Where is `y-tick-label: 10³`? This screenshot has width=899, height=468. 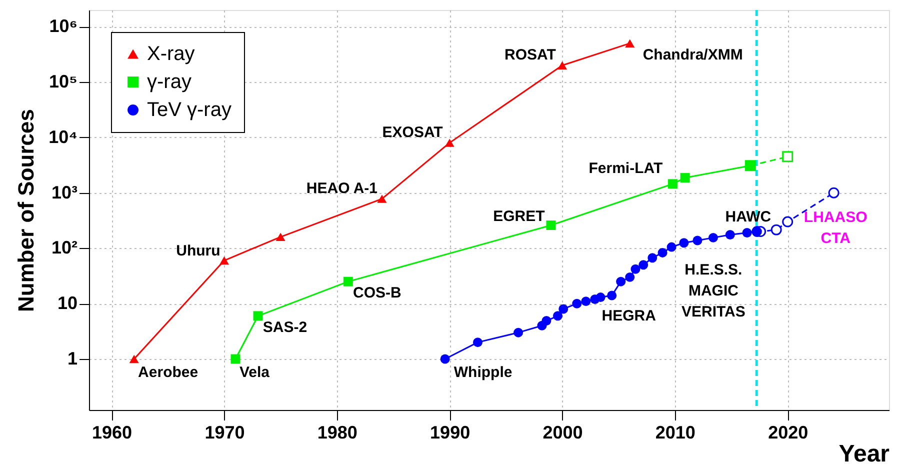 y-tick-label: 10³ is located at coordinates (64, 192).